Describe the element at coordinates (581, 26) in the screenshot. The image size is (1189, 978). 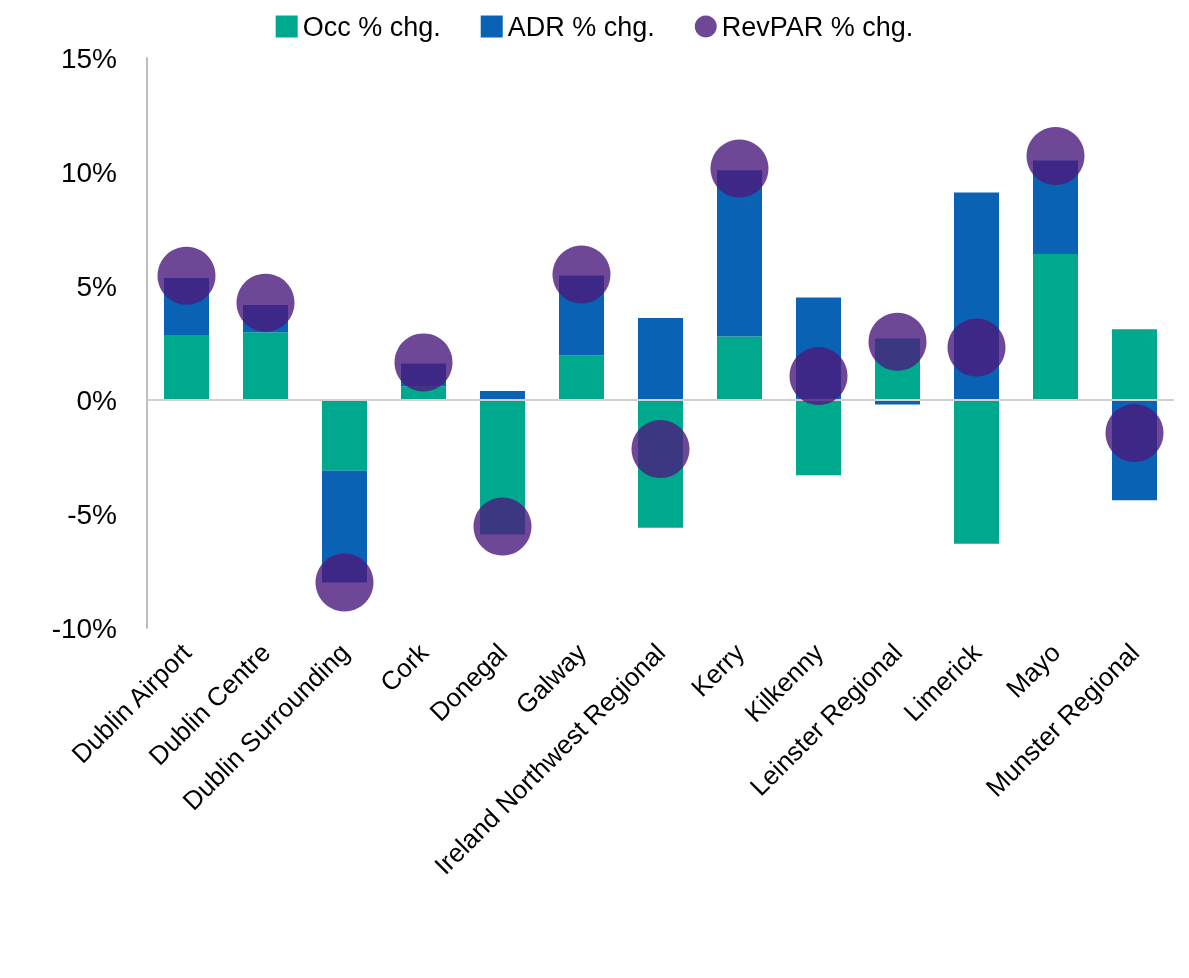
I see `legend-label: ADR % chg.` at that location.